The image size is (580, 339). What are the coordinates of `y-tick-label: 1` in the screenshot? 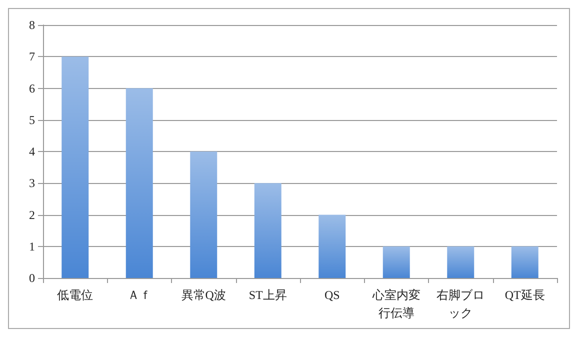 It's located at (32, 246).